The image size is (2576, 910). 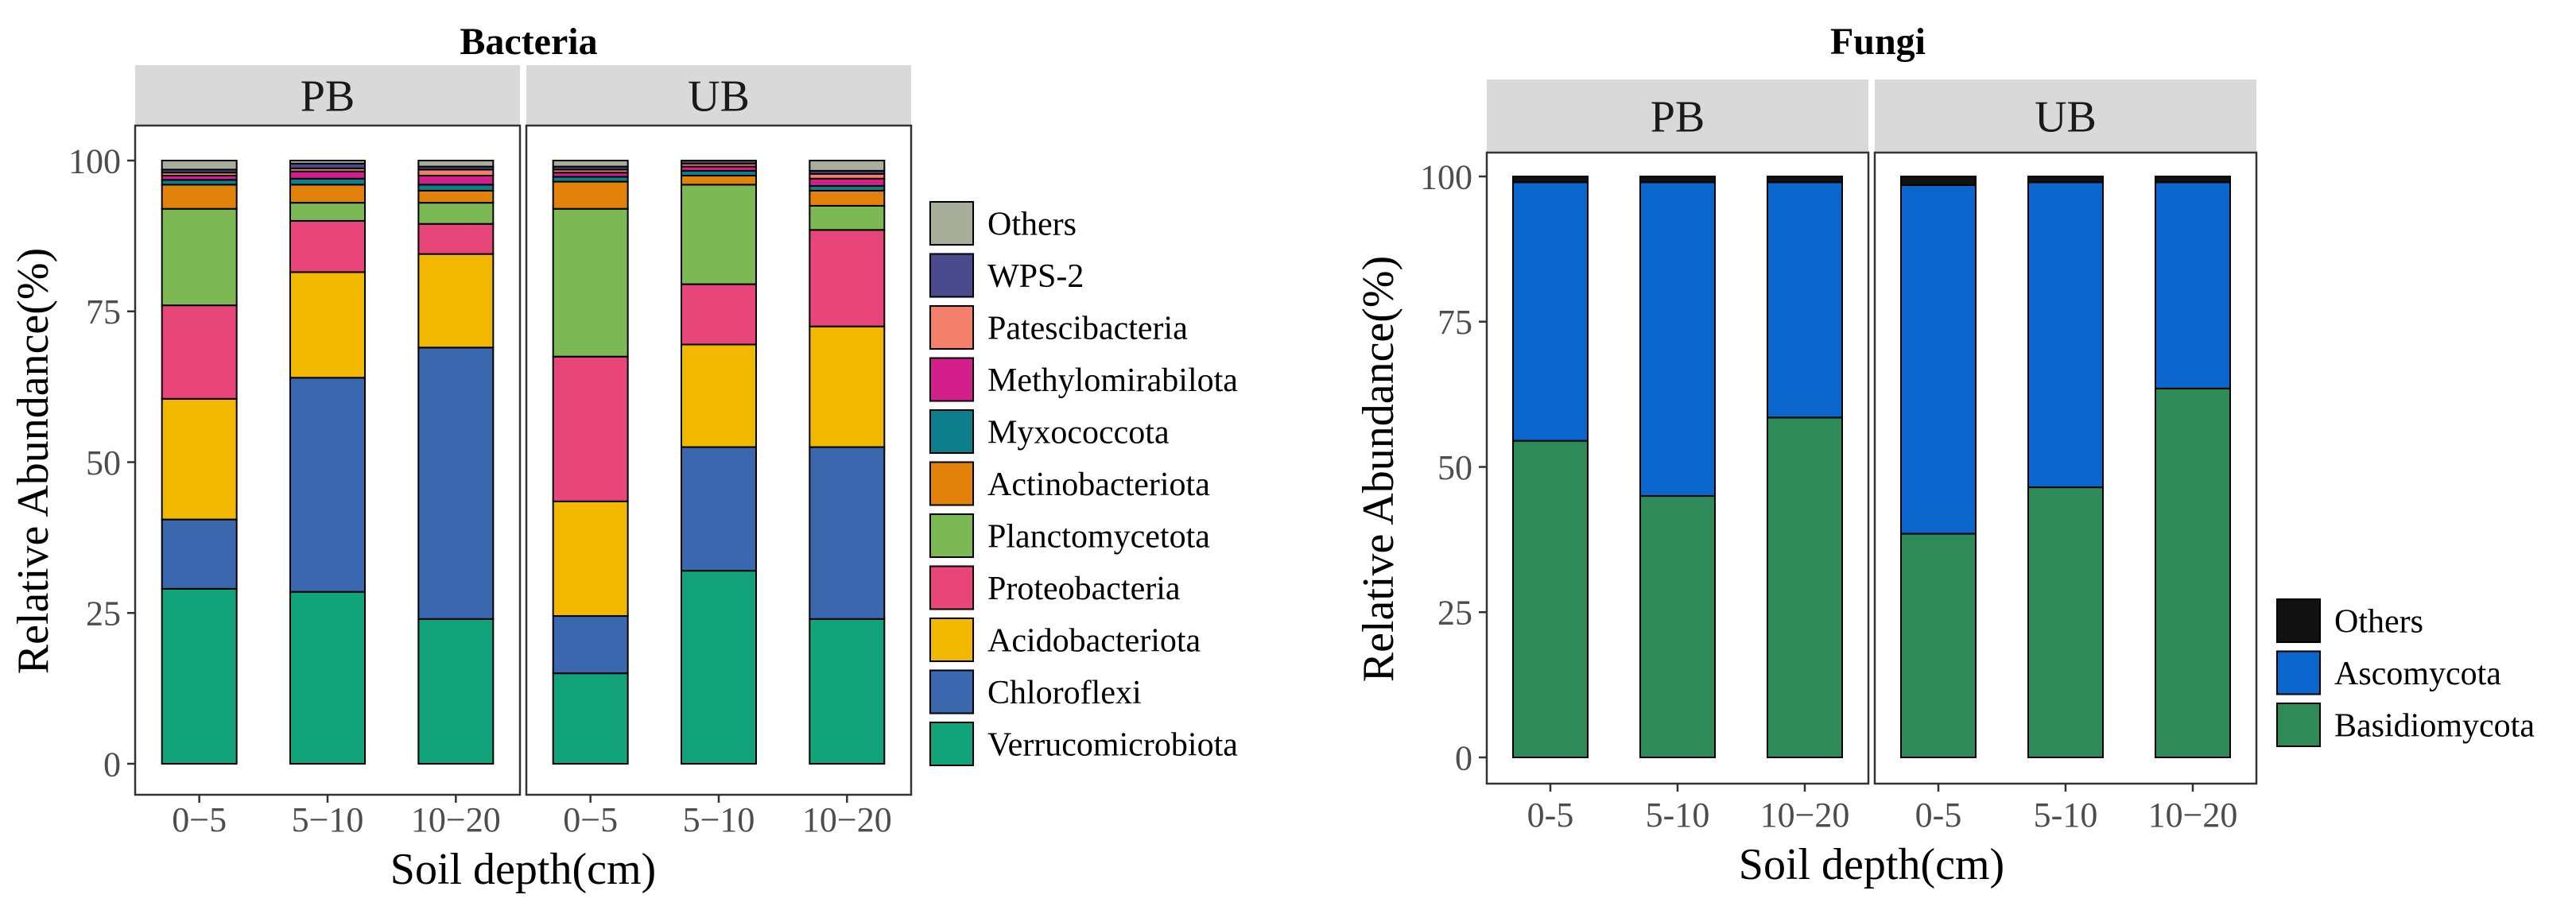 I want to click on bacteria-bar-ub-5-10-actinobacteriota, so click(x=719, y=180).